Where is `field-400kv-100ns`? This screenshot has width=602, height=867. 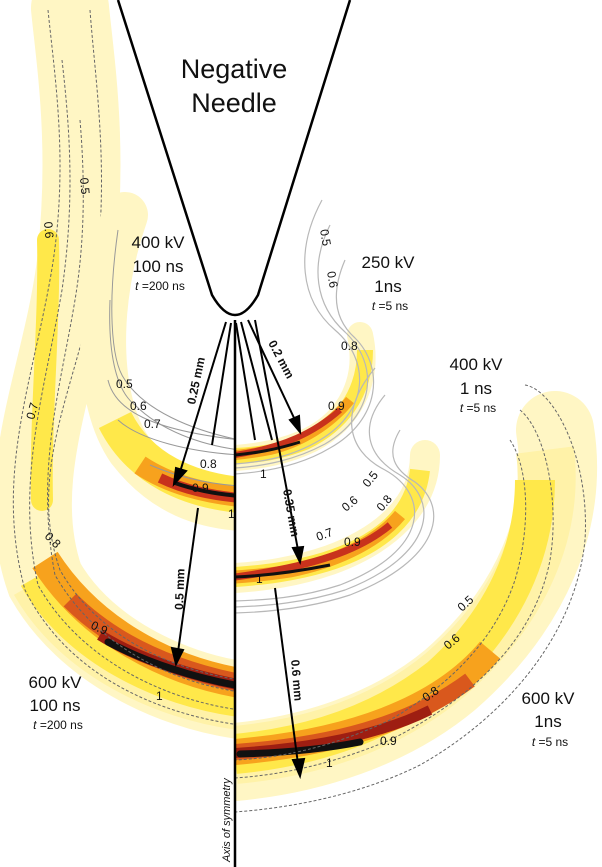
field-400kv-100ns is located at coordinates (157, 361).